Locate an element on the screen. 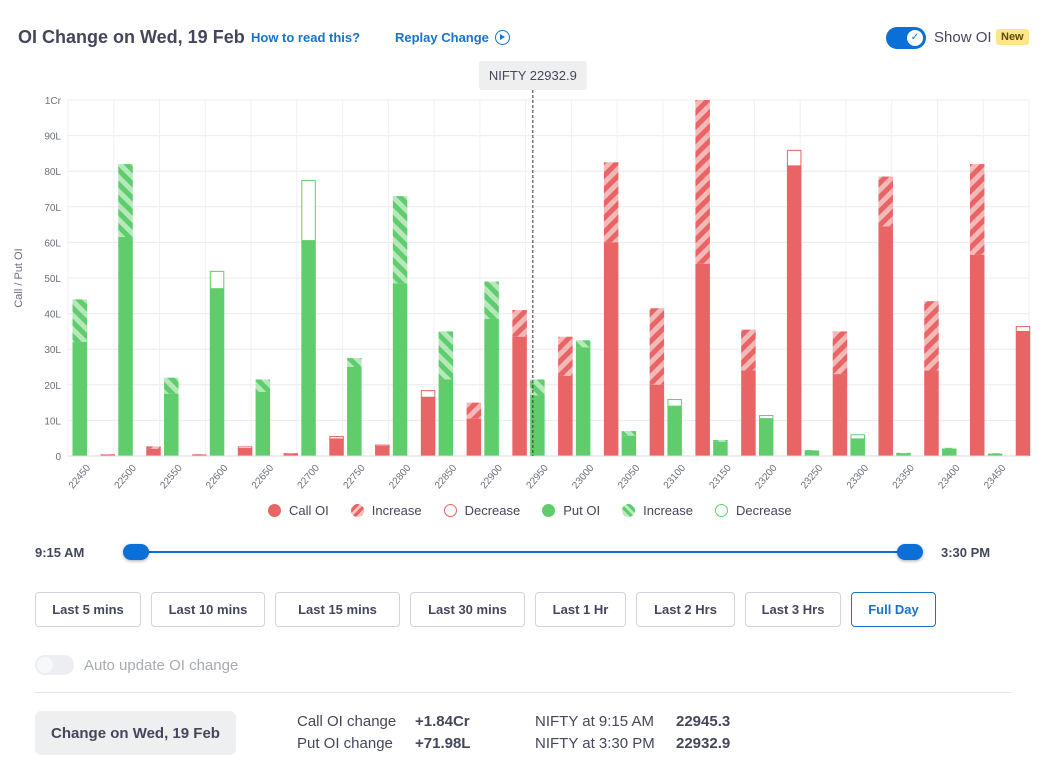 The height and width of the screenshot is (768, 1045). range-button-last-5-mins: Last 5 mins is located at coordinates (88, 609).